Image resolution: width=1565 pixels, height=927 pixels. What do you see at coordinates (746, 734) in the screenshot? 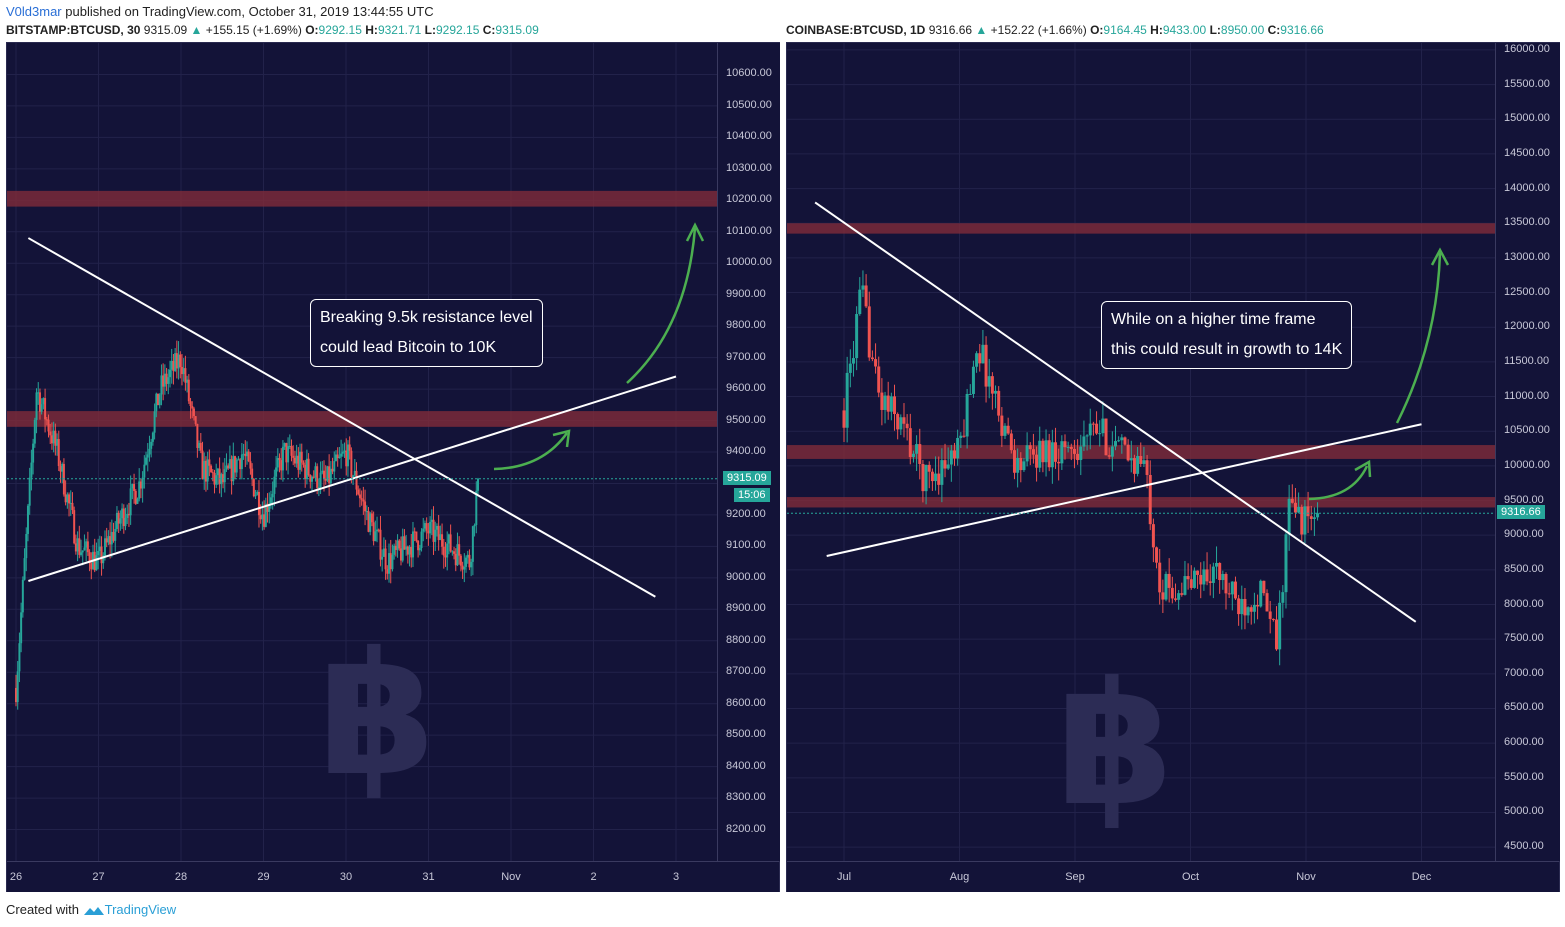
I see `price-tick-label: 8500.00` at bounding box center [746, 734].